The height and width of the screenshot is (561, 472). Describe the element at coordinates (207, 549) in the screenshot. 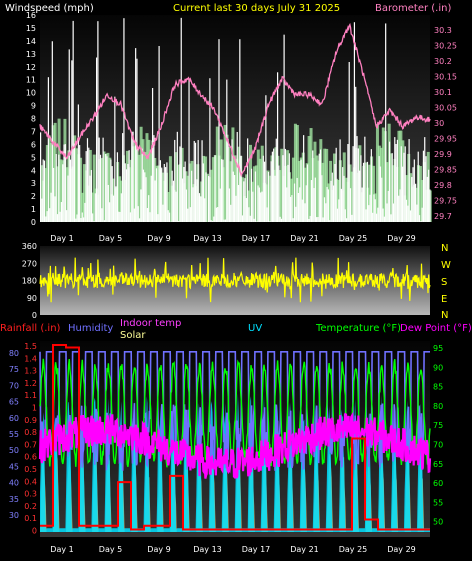

I see `day-tick: Day 13` at that location.